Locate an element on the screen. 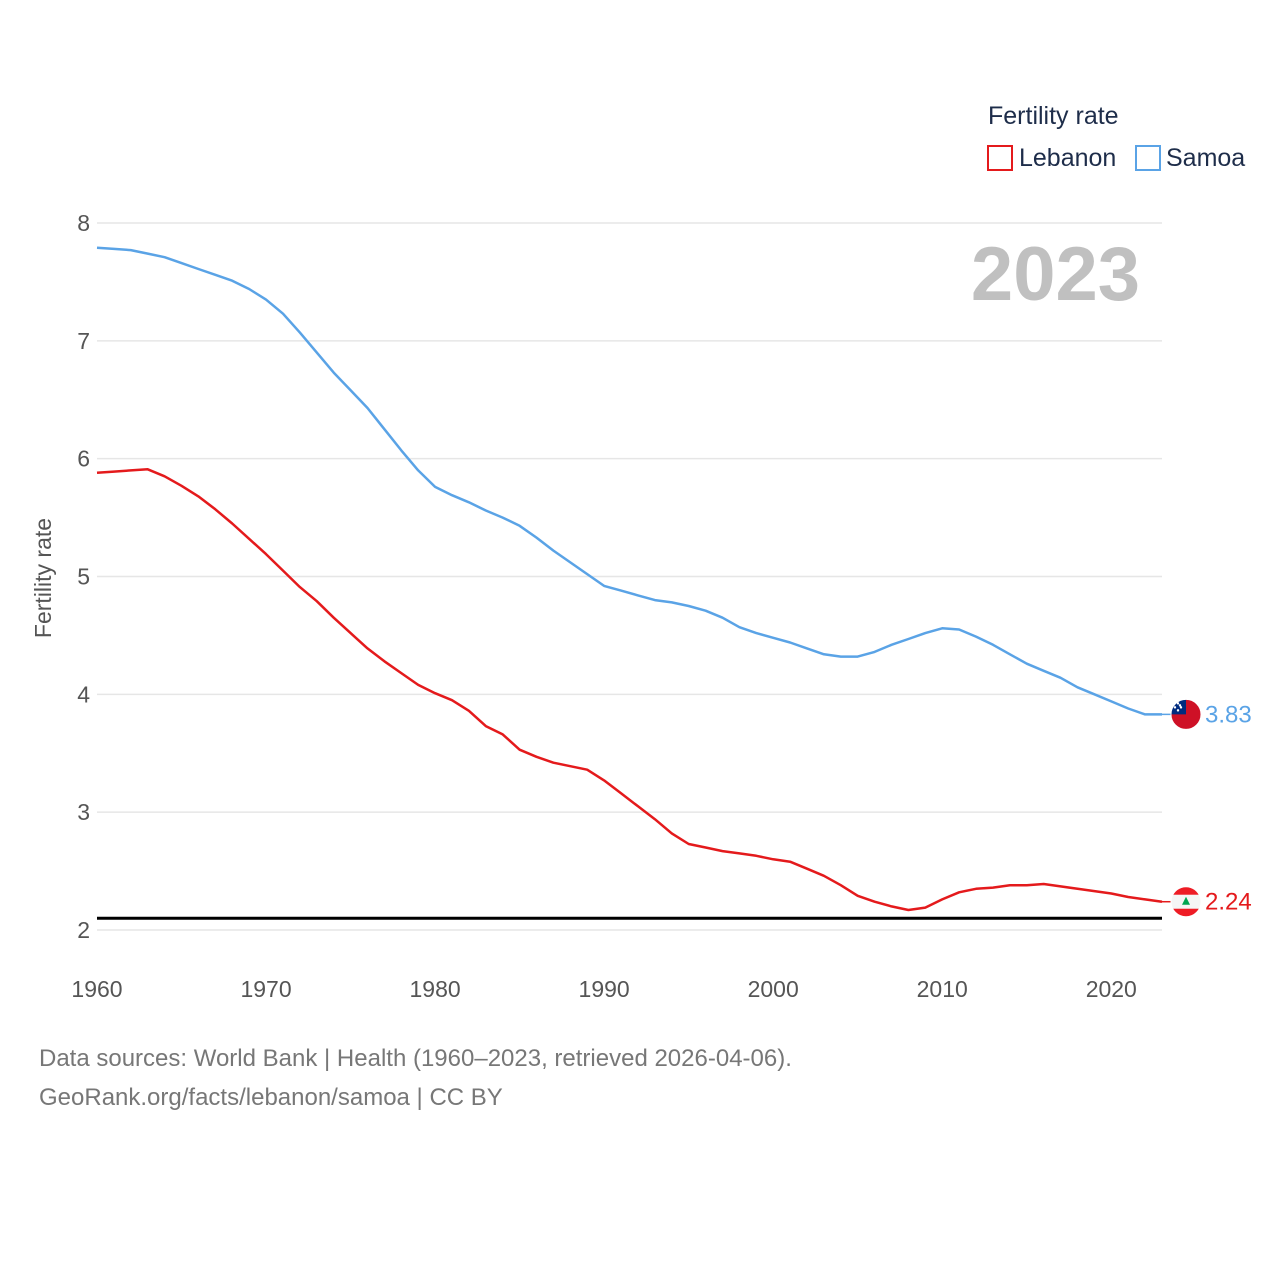 The width and height of the screenshot is (1280, 1280). end-label-samoa: 3.83 is located at coordinates (1228, 714).